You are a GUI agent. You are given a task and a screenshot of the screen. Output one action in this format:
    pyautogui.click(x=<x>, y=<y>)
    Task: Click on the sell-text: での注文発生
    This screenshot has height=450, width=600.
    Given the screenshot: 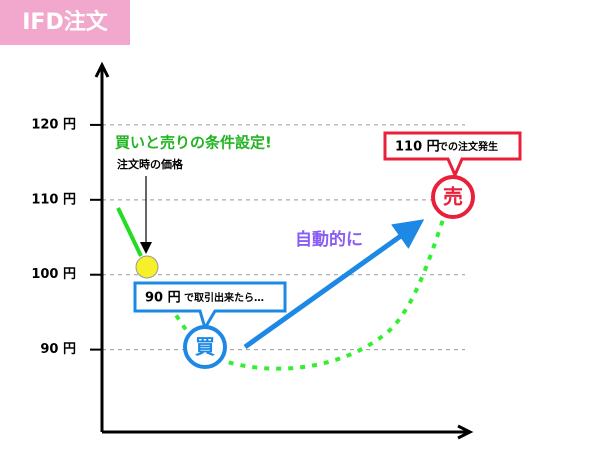 What is the action you would take?
    pyautogui.click(x=468, y=146)
    